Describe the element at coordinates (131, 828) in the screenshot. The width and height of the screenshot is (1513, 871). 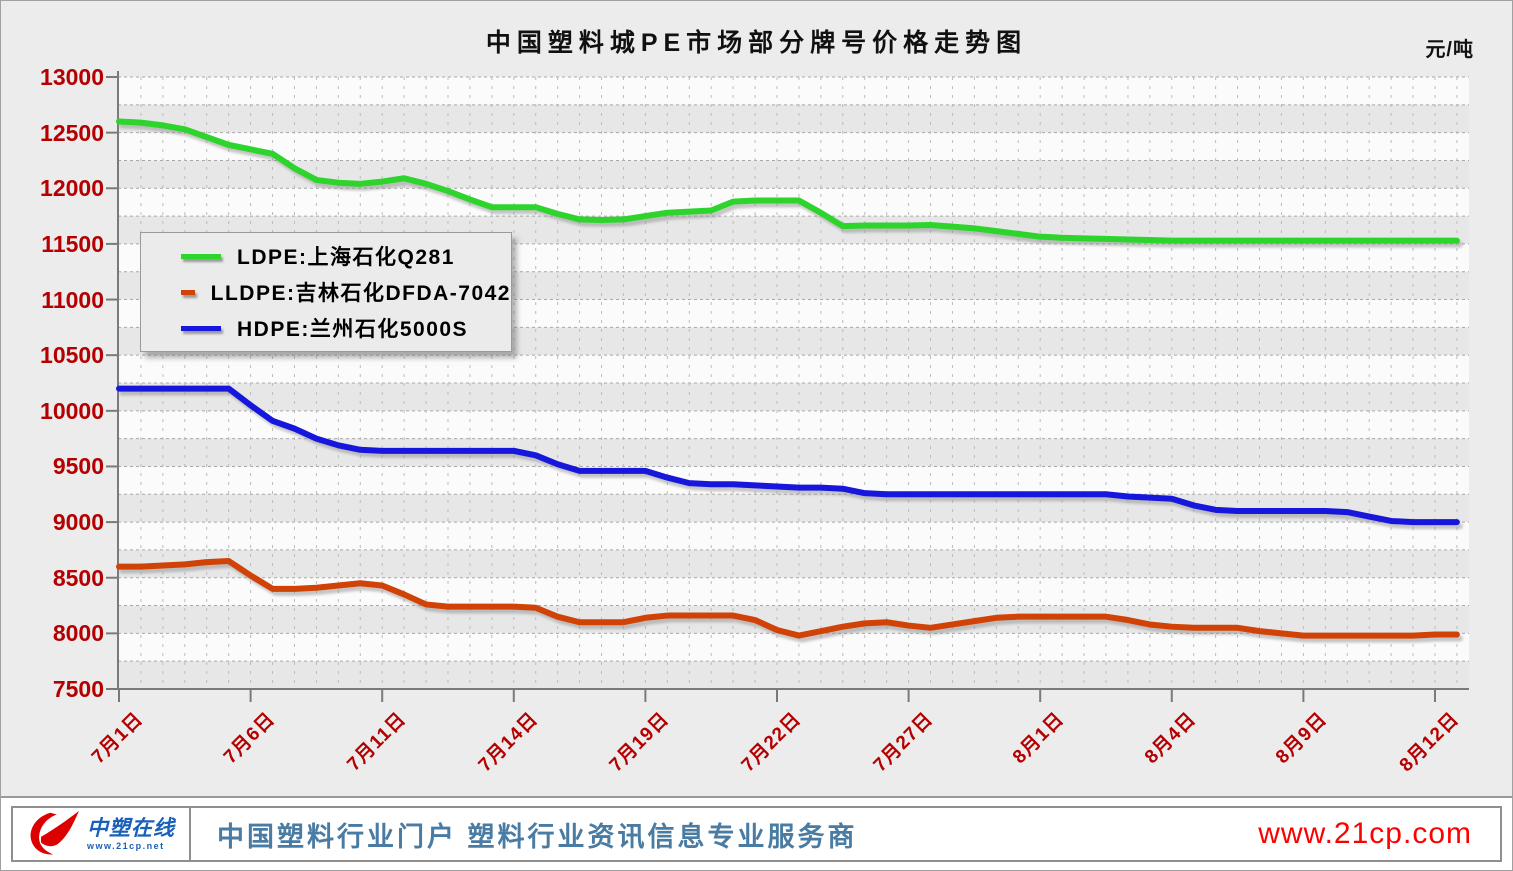
I see `logo-brand-text: 中塑在线` at that location.